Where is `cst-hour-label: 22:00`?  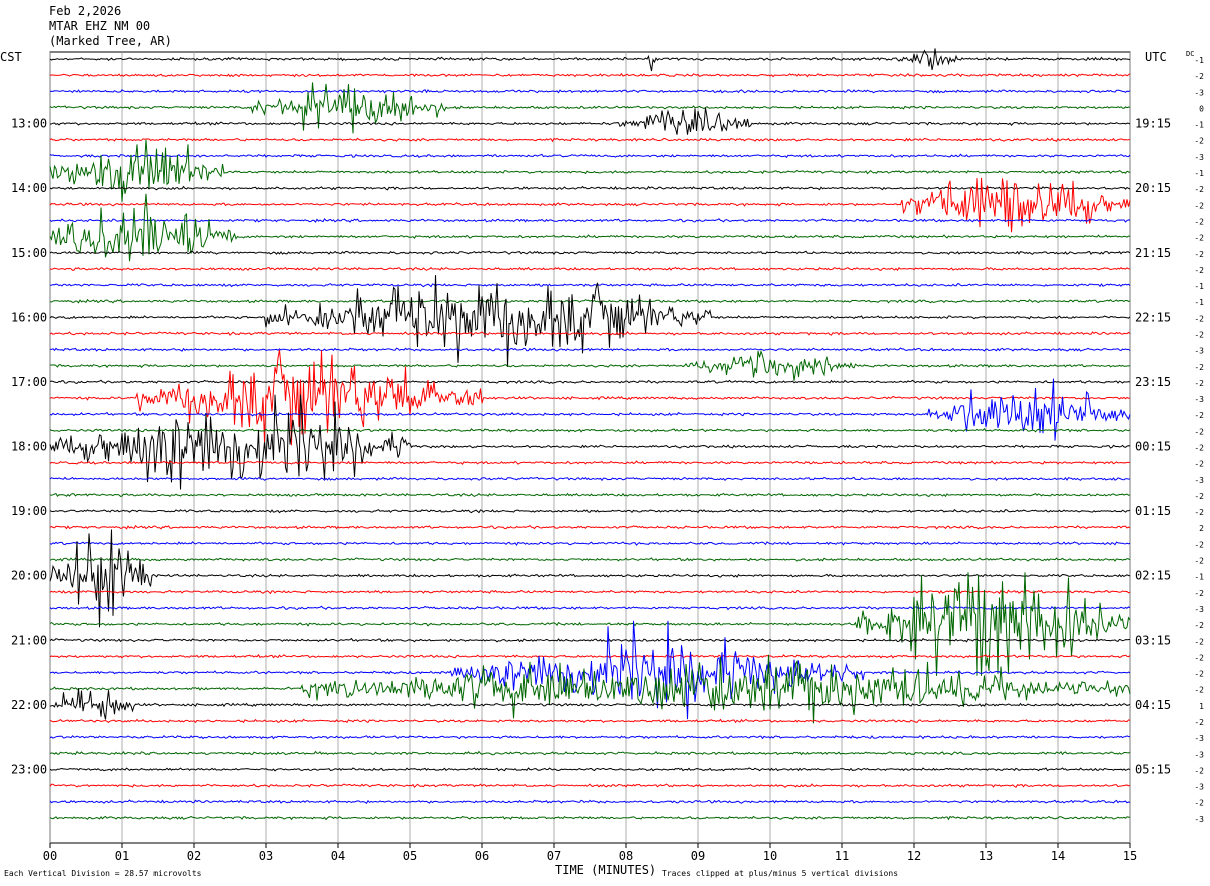 cst-hour-label: 22:00 is located at coordinates (29, 705).